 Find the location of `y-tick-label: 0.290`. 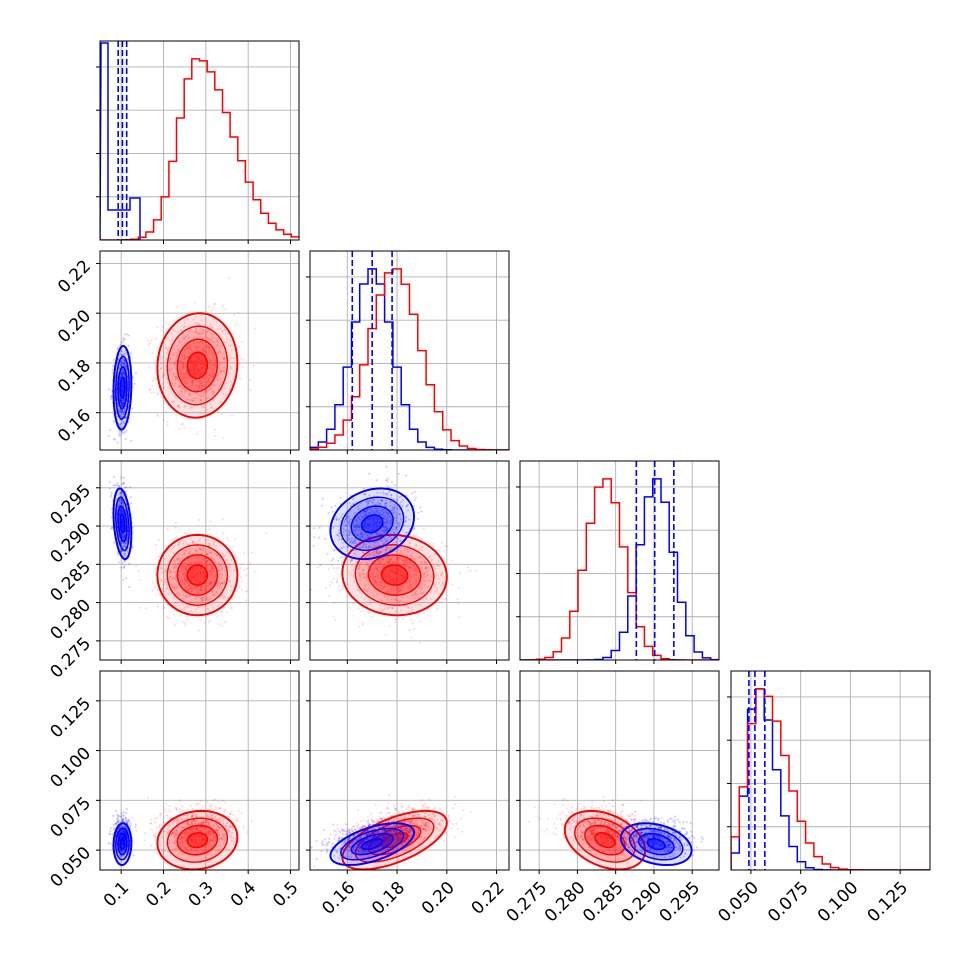

y-tick-label: 0.290 is located at coordinates (71, 543).